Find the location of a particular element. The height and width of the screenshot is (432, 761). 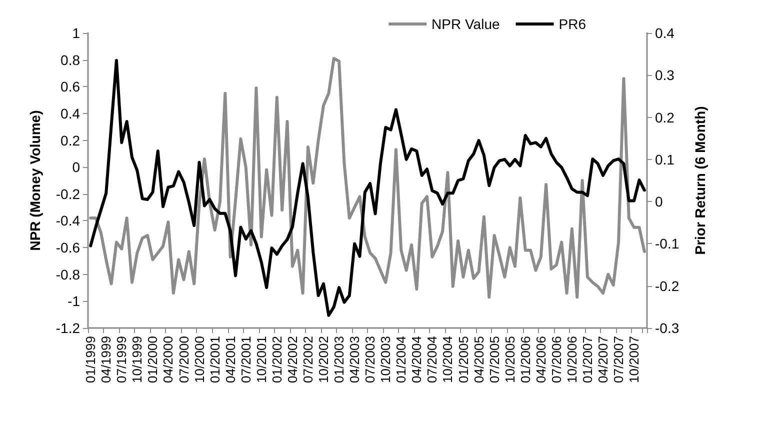

x-tick-label: 07/2000 is located at coordinates (184, 359).